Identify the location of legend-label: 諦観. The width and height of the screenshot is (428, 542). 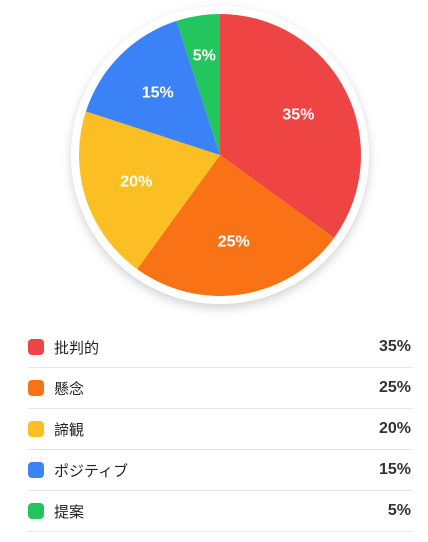
(69, 429).